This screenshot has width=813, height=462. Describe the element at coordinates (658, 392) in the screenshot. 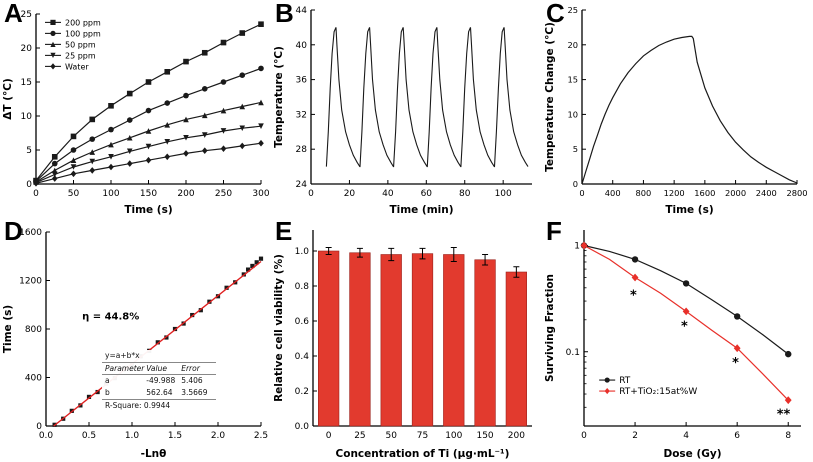

I see `svg-text: RT+TiO₂:15at%W` at that location.